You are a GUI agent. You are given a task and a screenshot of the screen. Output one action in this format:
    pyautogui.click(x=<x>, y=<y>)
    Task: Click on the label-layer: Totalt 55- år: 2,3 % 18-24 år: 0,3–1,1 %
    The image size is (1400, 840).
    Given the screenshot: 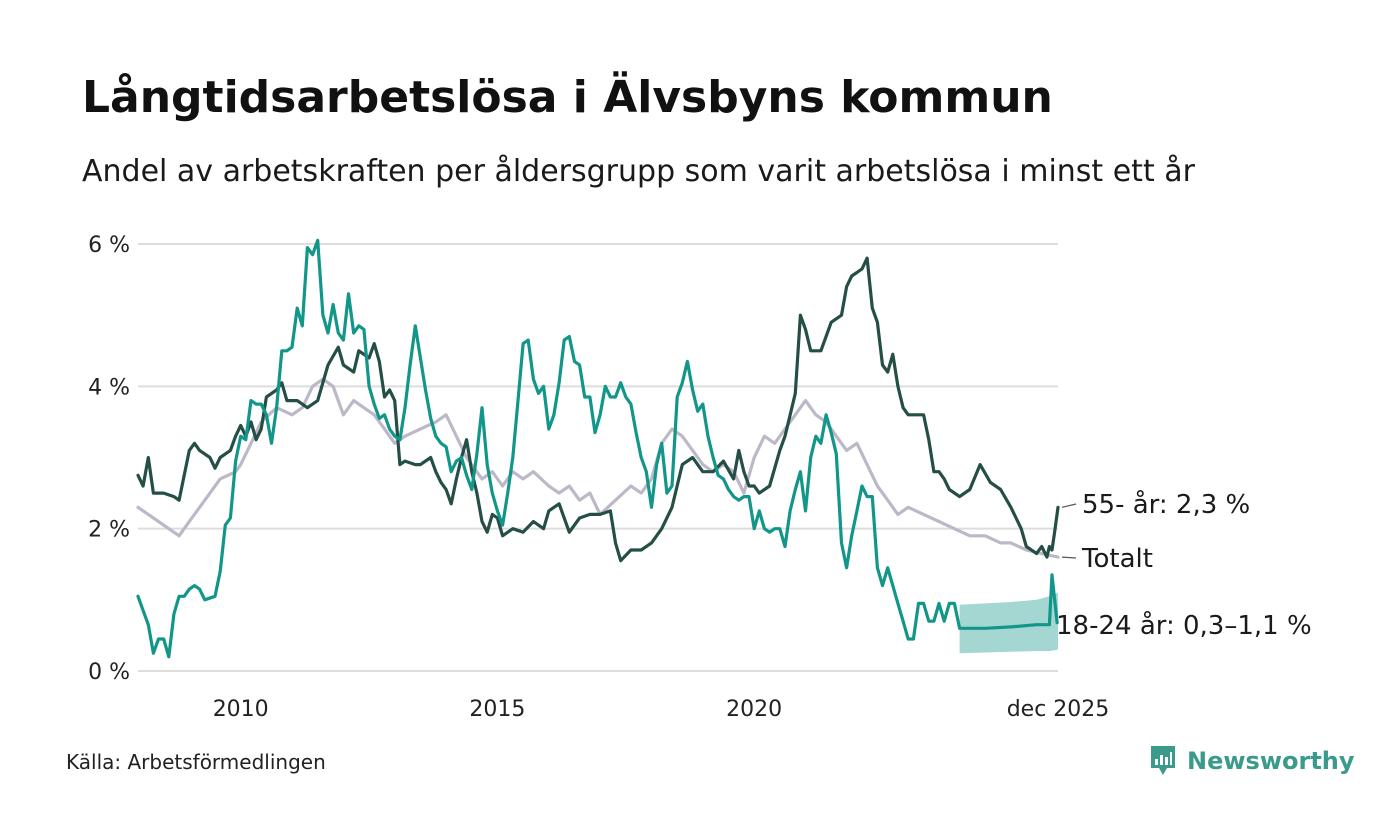 What is the action you would take?
    pyautogui.click(x=1184, y=565)
    